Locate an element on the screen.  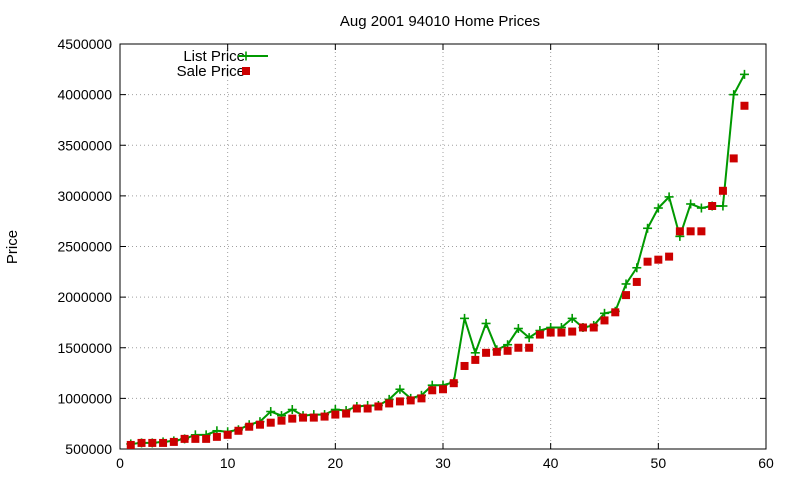
legend-item-sale-price: Sale Price is located at coordinates (213, 71).